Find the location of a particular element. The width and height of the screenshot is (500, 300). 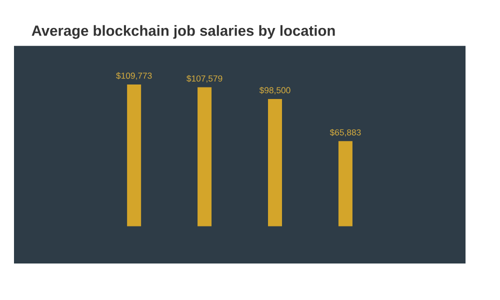

data-label: $107,579 is located at coordinates (204, 79).